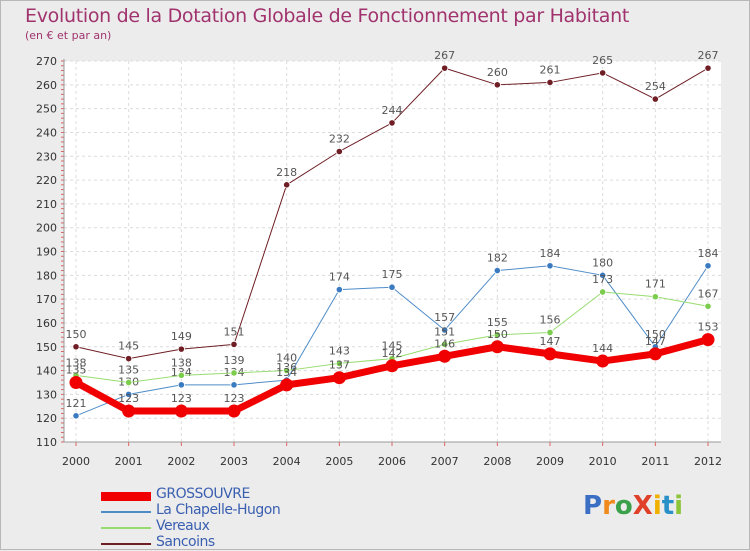 The width and height of the screenshot is (750, 551). Describe the element at coordinates (46, 371) in the screenshot. I see `y-tick-label: 140` at that location.